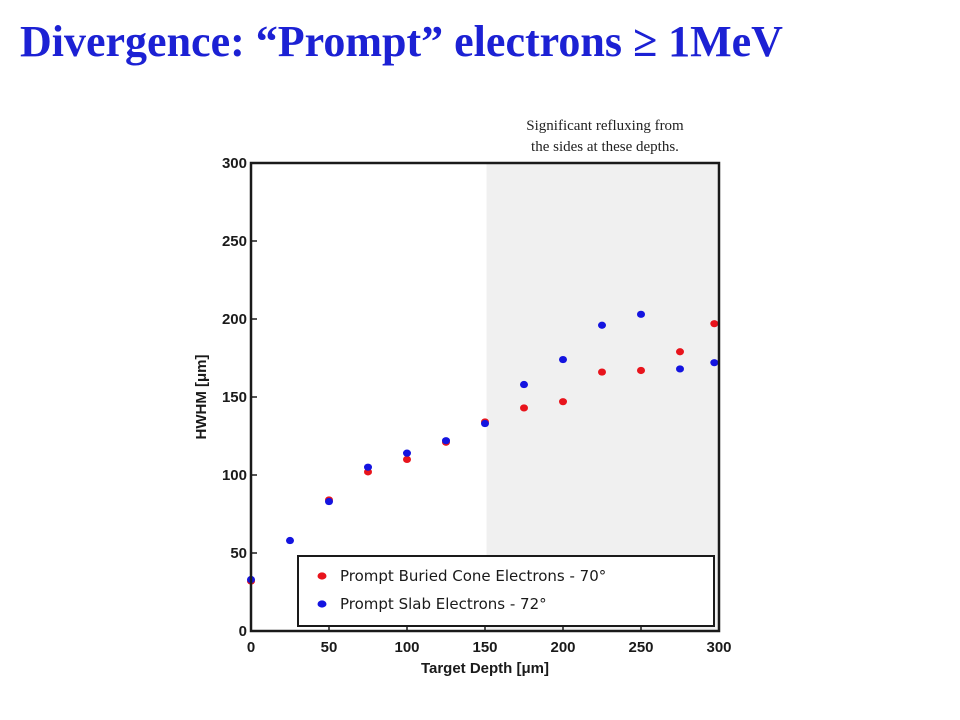  I want to click on y-tick-label: 250, so click(234, 241).